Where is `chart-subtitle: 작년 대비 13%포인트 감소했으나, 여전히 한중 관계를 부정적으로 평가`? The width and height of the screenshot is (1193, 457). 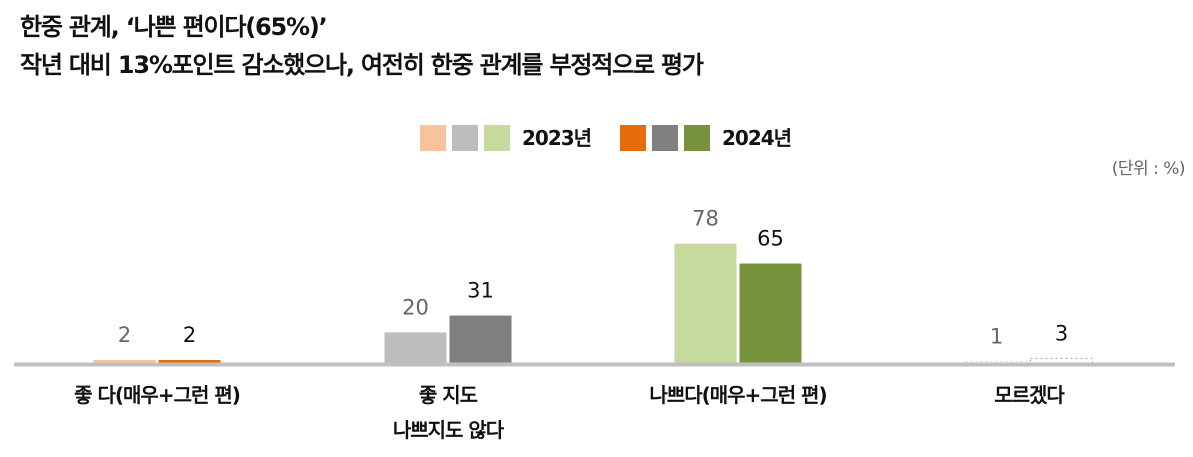 chart-subtitle: 작년 대비 13%포인트 감소했으나, 여전히 한중 관계를 부정적으로 평가 is located at coordinates (362, 65).